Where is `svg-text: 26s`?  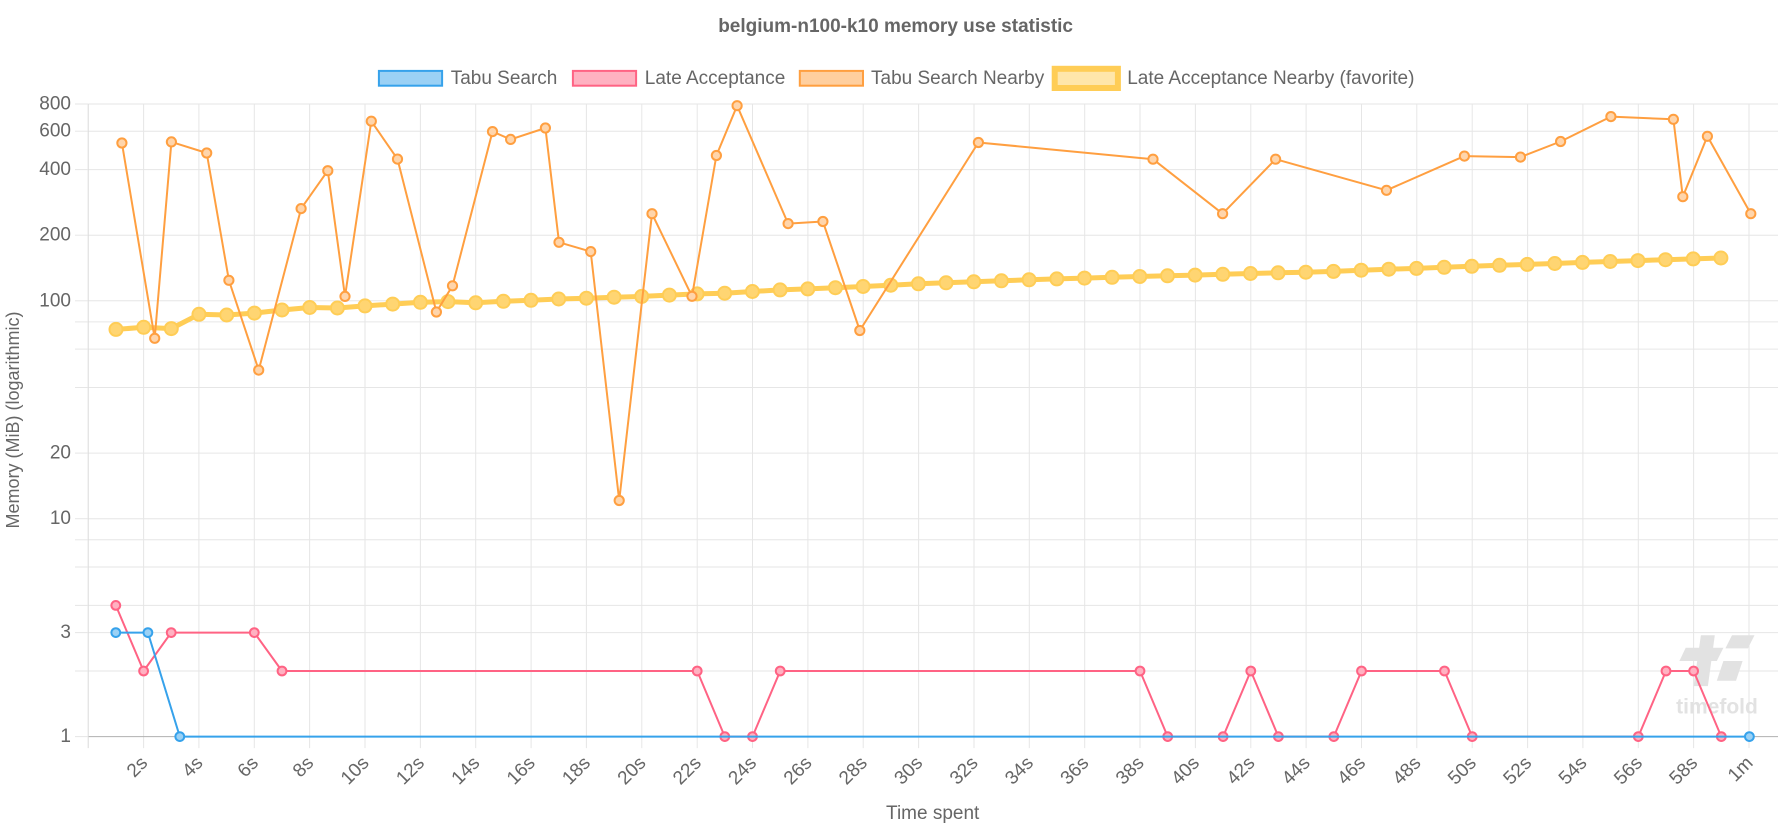
svg-text: 26s is located at coordinates (798, 771).